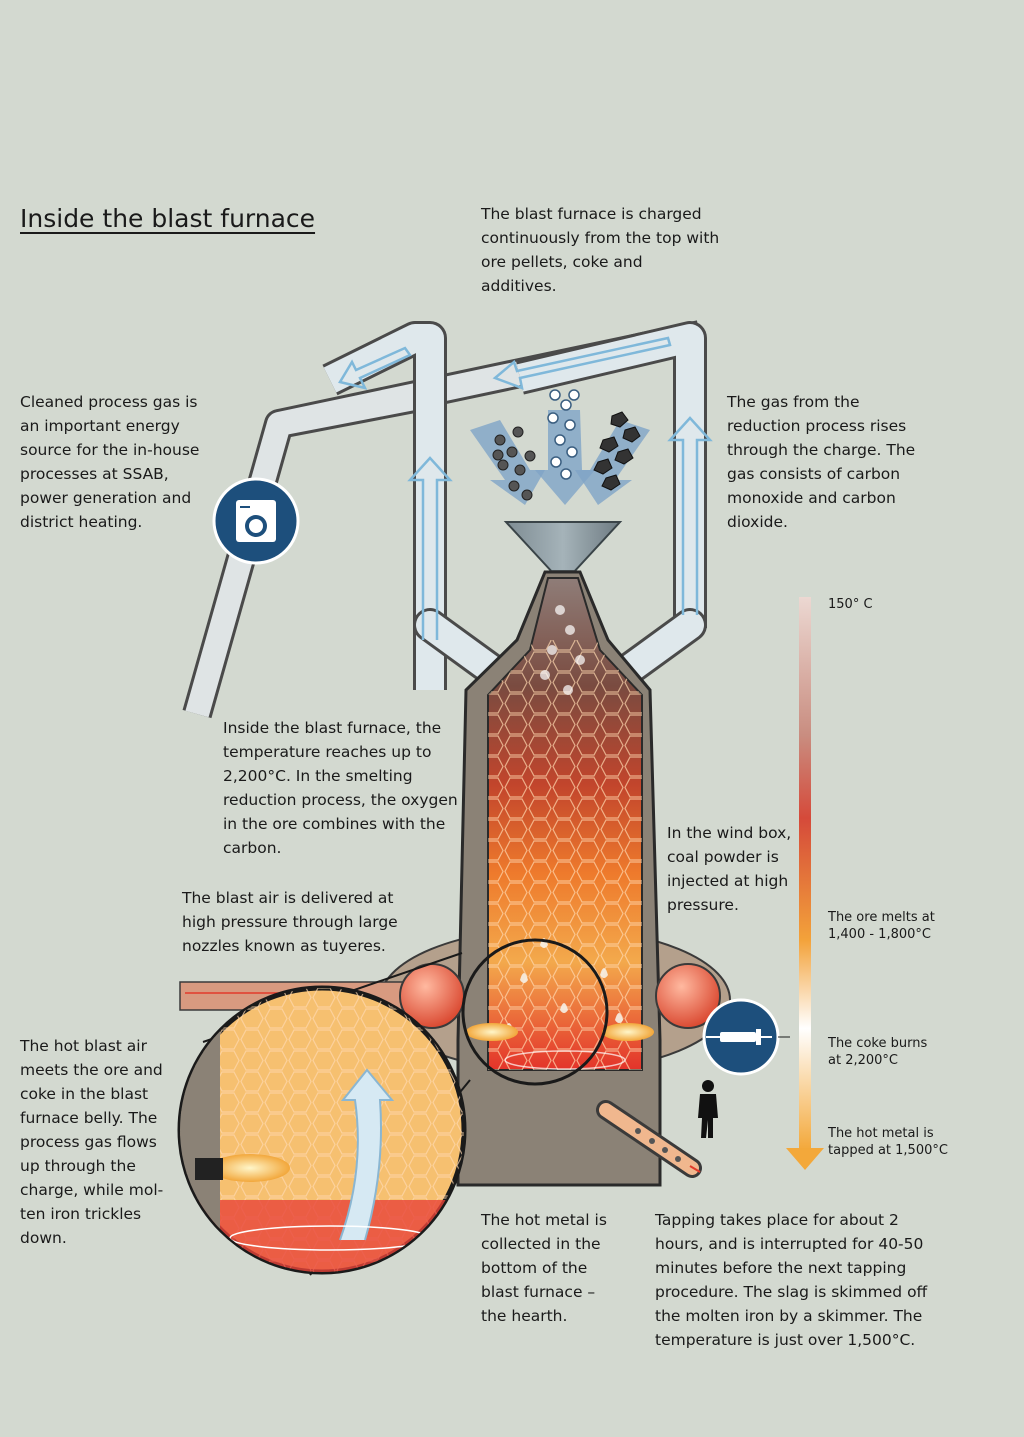  Describe the element at coordinates (458, 1002) in the screenshot. I see `tuyere-left` at that location.